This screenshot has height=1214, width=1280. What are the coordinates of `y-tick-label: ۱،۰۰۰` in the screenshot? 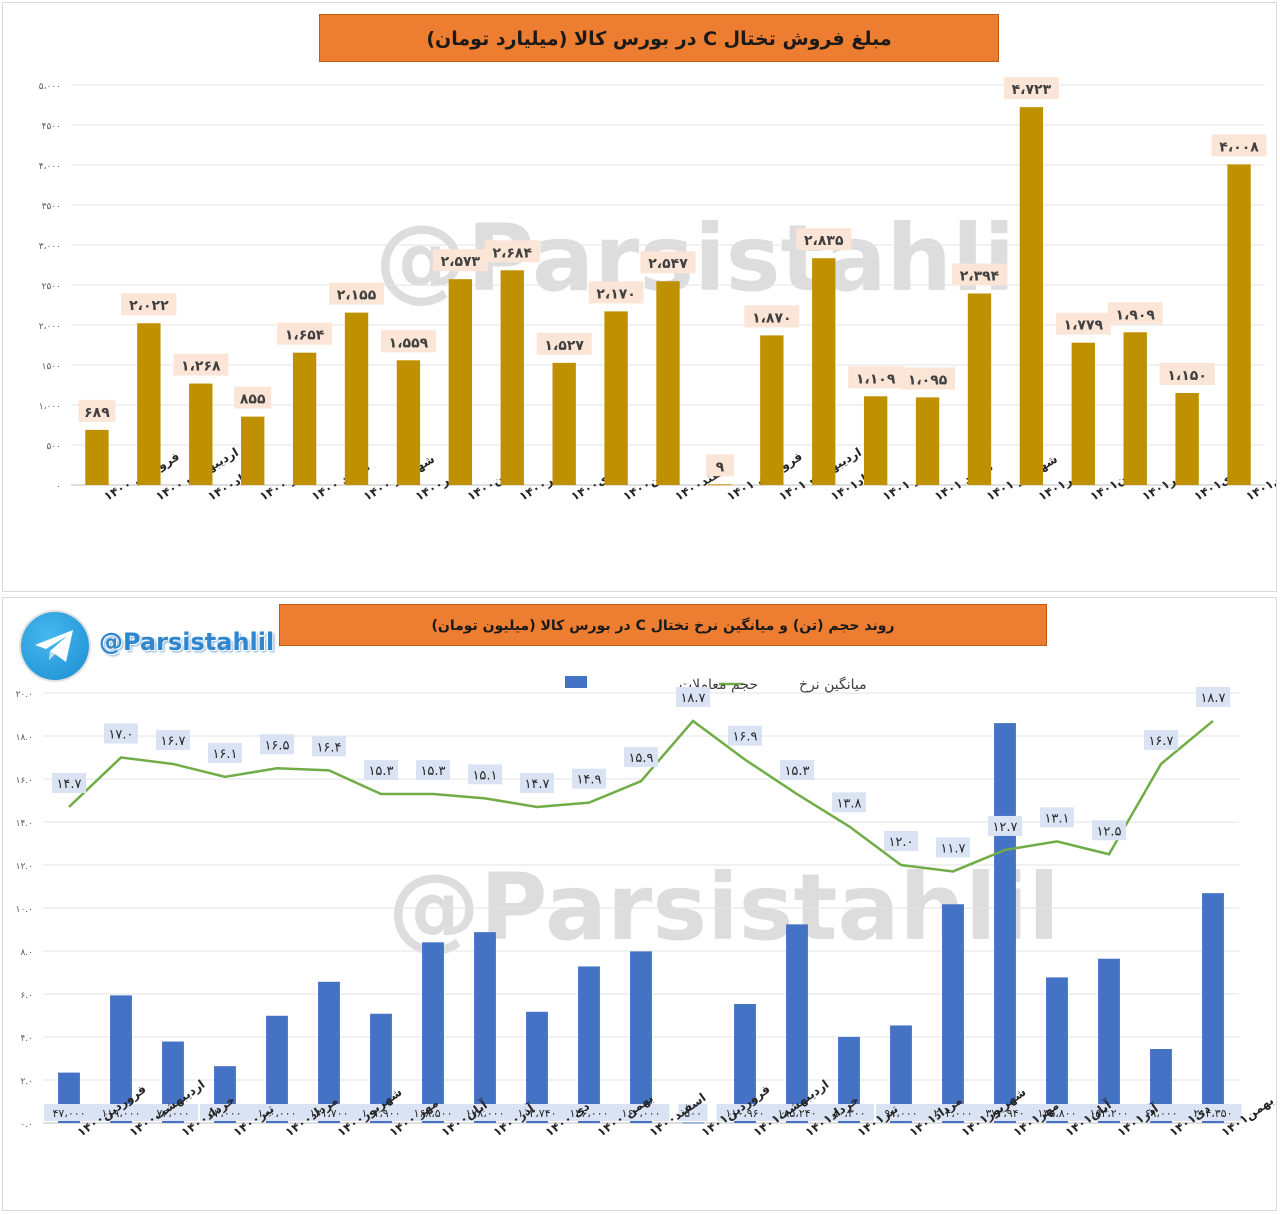 It's located at (50, 407).